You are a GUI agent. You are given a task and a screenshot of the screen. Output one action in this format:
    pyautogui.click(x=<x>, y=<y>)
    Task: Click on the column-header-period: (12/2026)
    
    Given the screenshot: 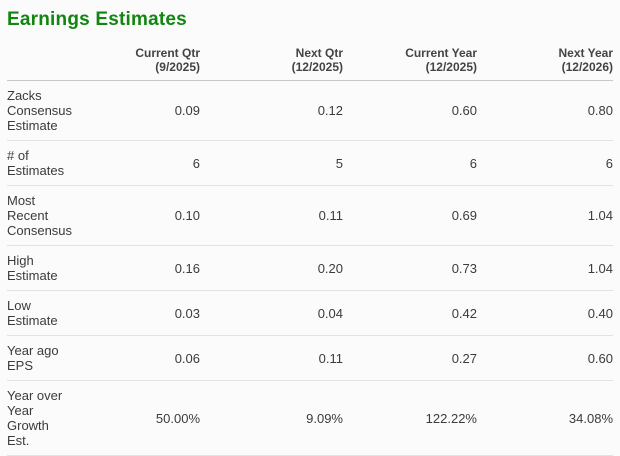 What is the action you would take?
    pyautogui.click(x=587, y=67)
    